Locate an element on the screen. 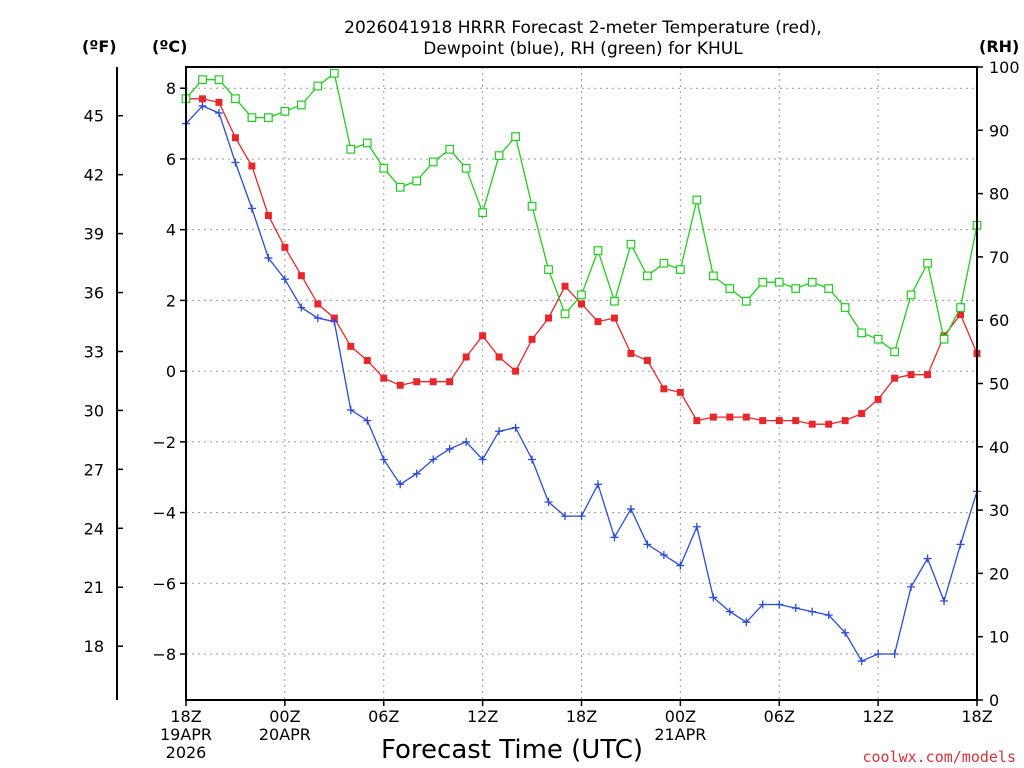 The image size is (1024, 768). celsius-tick-label: −2 is located at coordinates (164, 442).